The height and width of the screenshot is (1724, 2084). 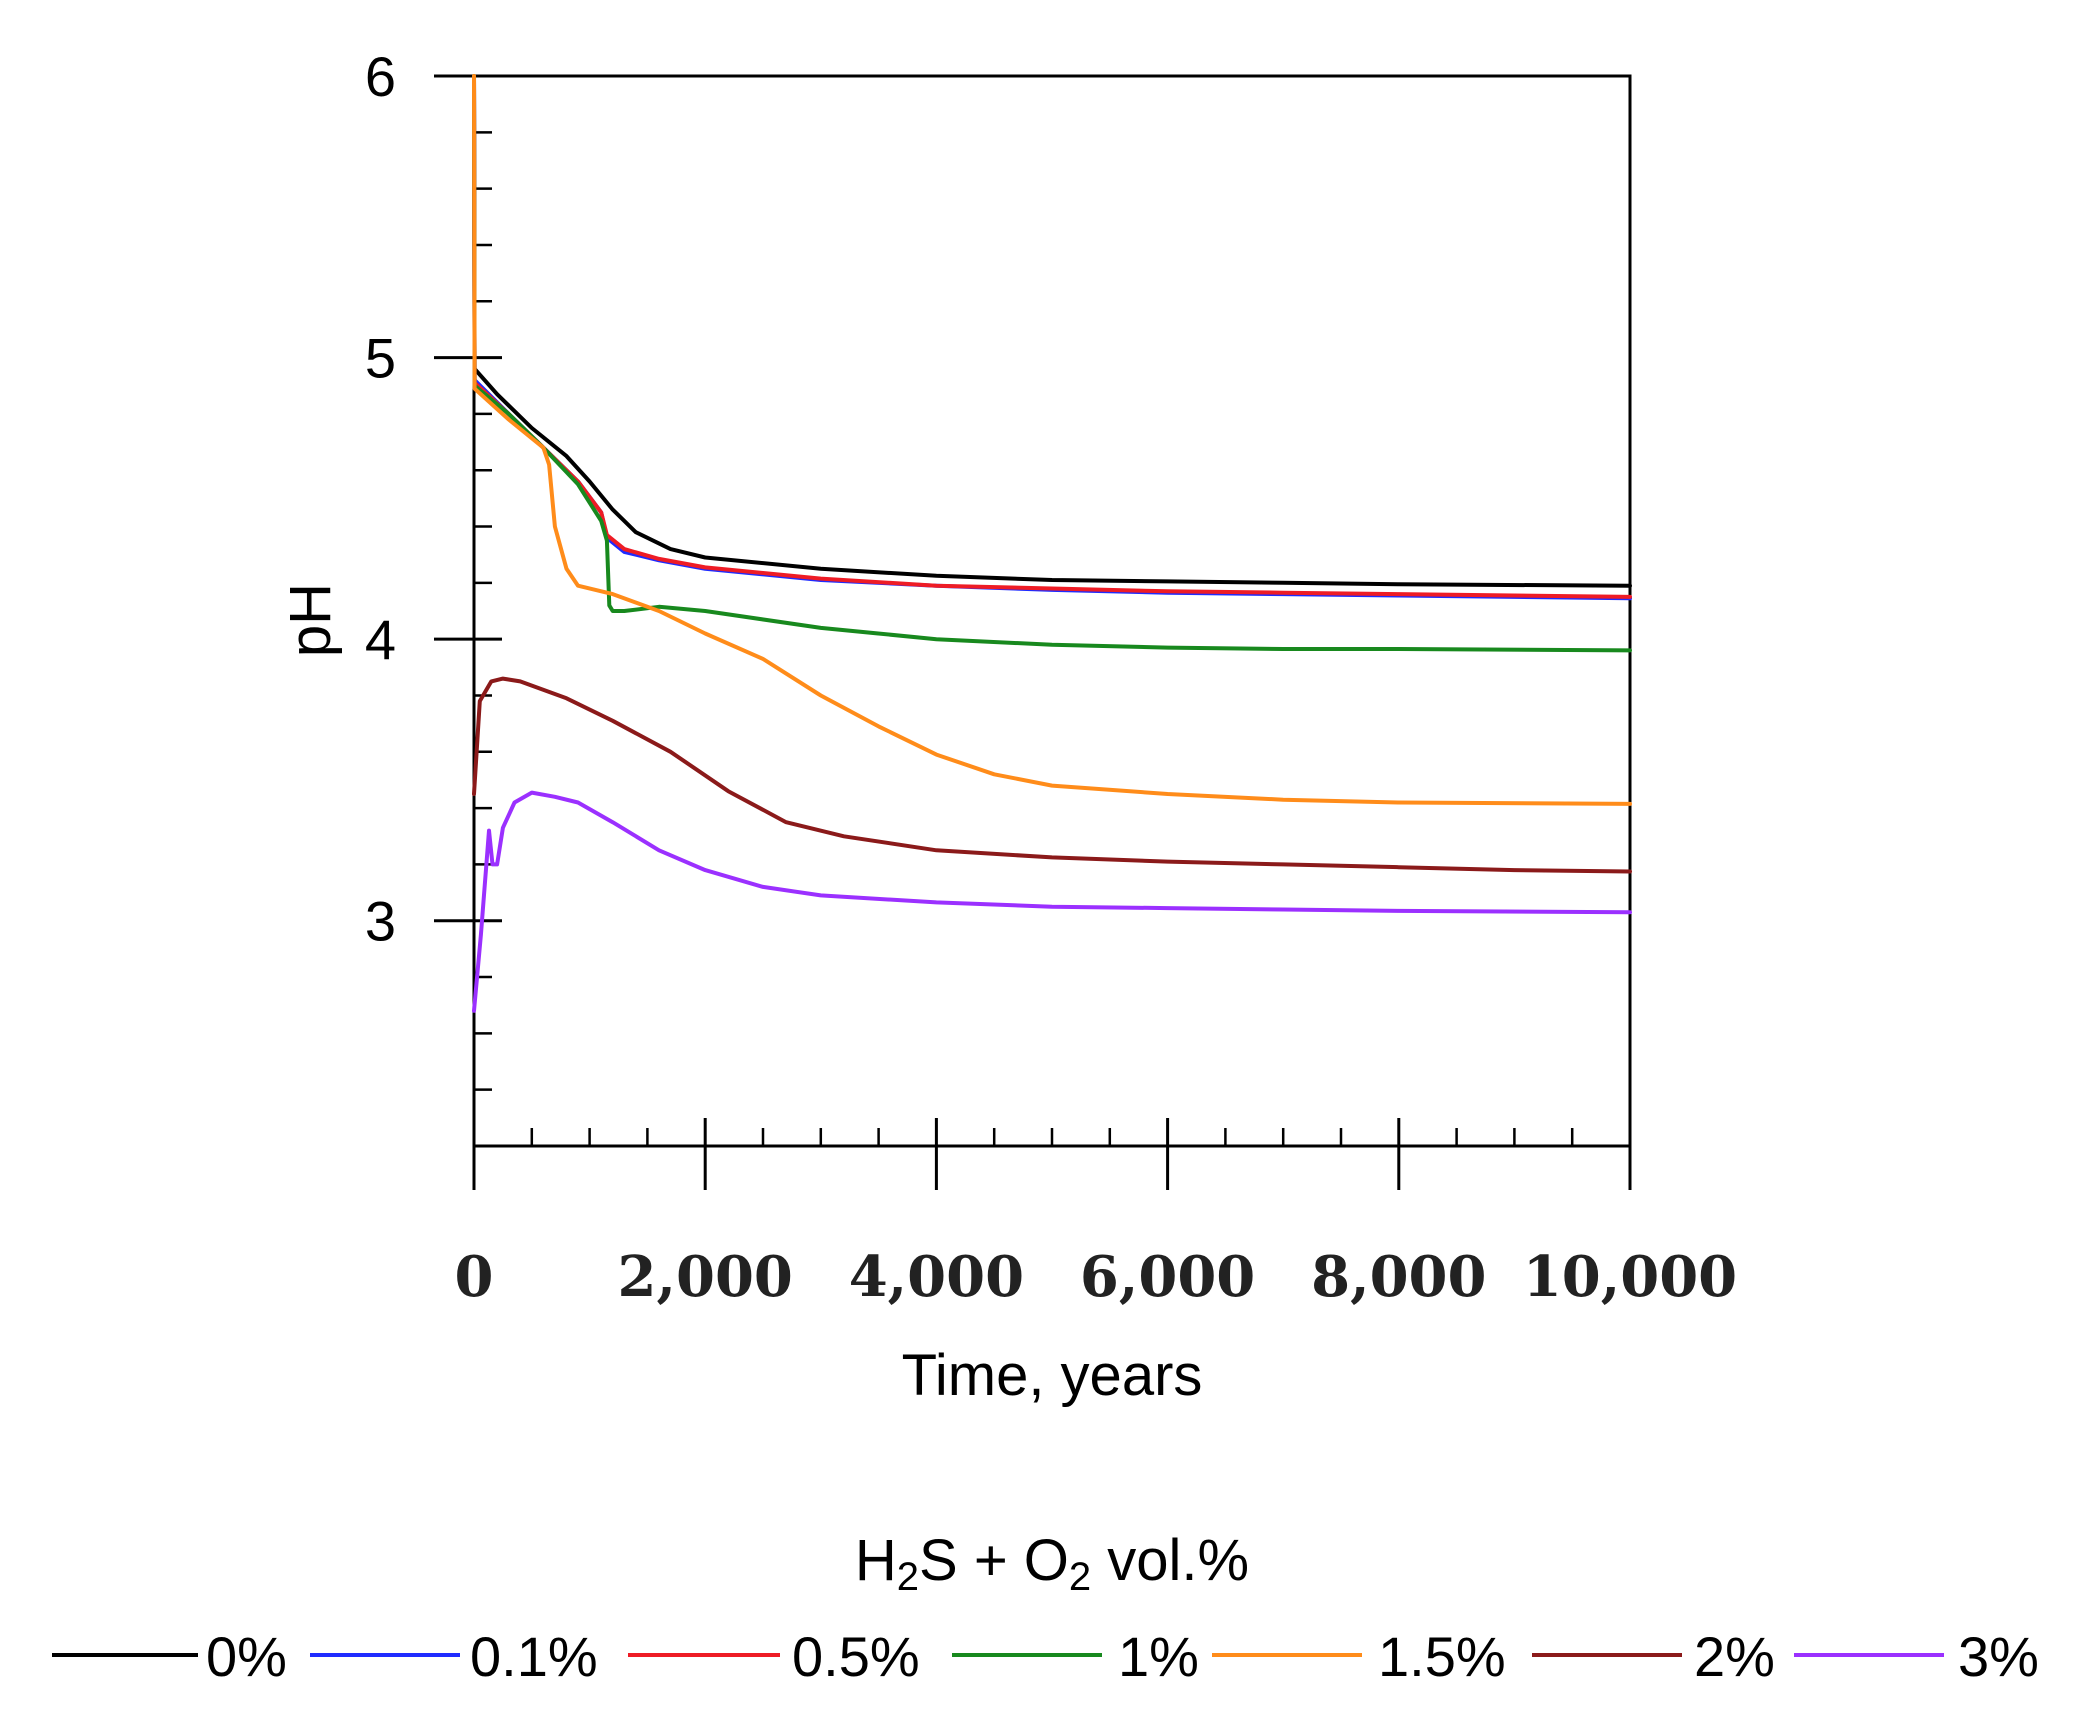 What do you see at coordinates (534, 1656) in the screenshot?
I see `legend-label-0-1pct: 0.1%` at bounding box center [534, 1656].